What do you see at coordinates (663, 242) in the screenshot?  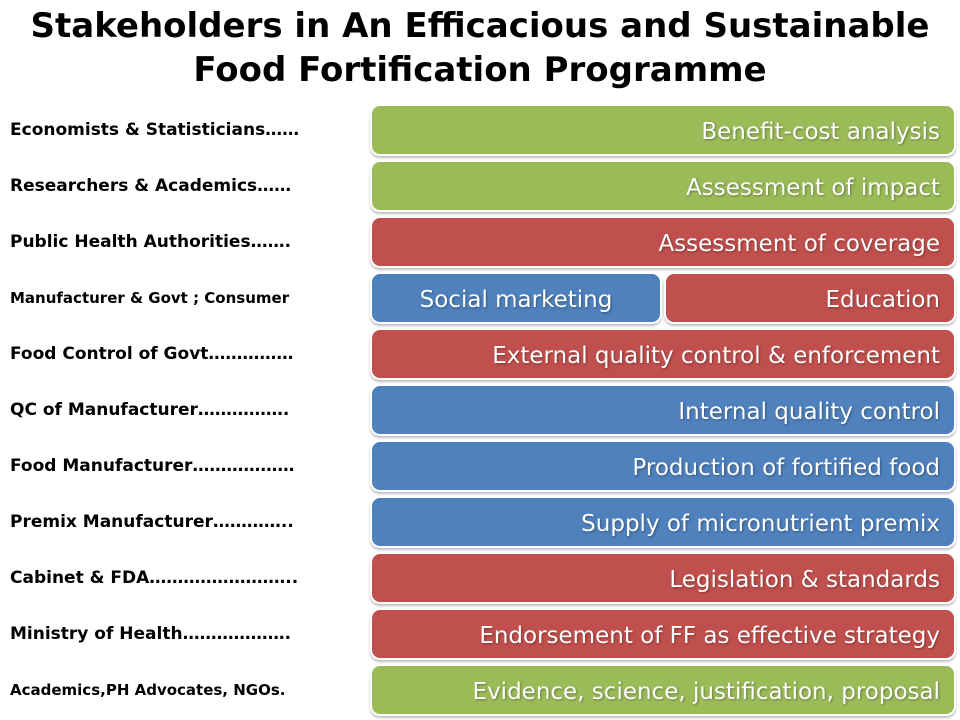 I see `activity-bar: Assessment of coverage` at bounding box center [663, 242].